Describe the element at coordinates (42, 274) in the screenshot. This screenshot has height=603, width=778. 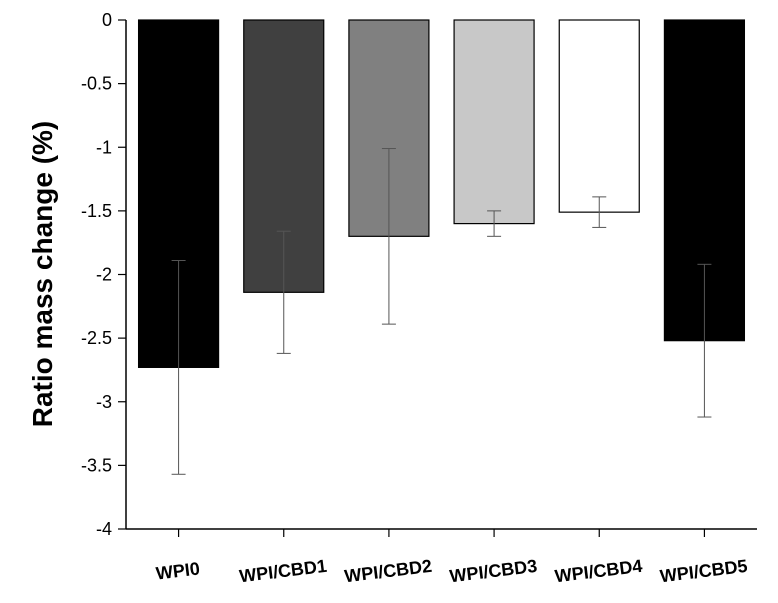
I see `y-axis-title: Ratio mass change (%)` at that location.